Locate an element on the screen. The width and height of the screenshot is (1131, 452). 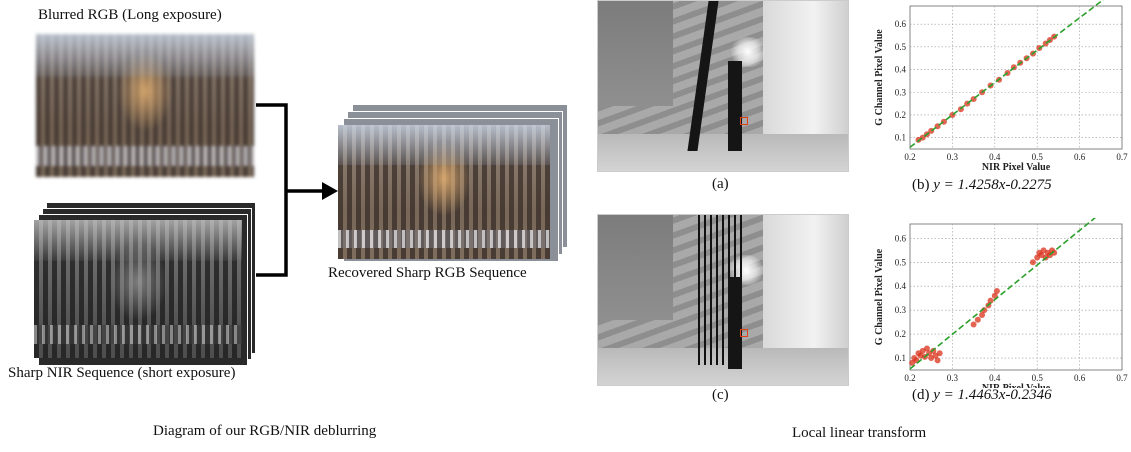
blurred-rgb-label: Blurred RGB (Long exposure) is located at coordinates (130, 15).